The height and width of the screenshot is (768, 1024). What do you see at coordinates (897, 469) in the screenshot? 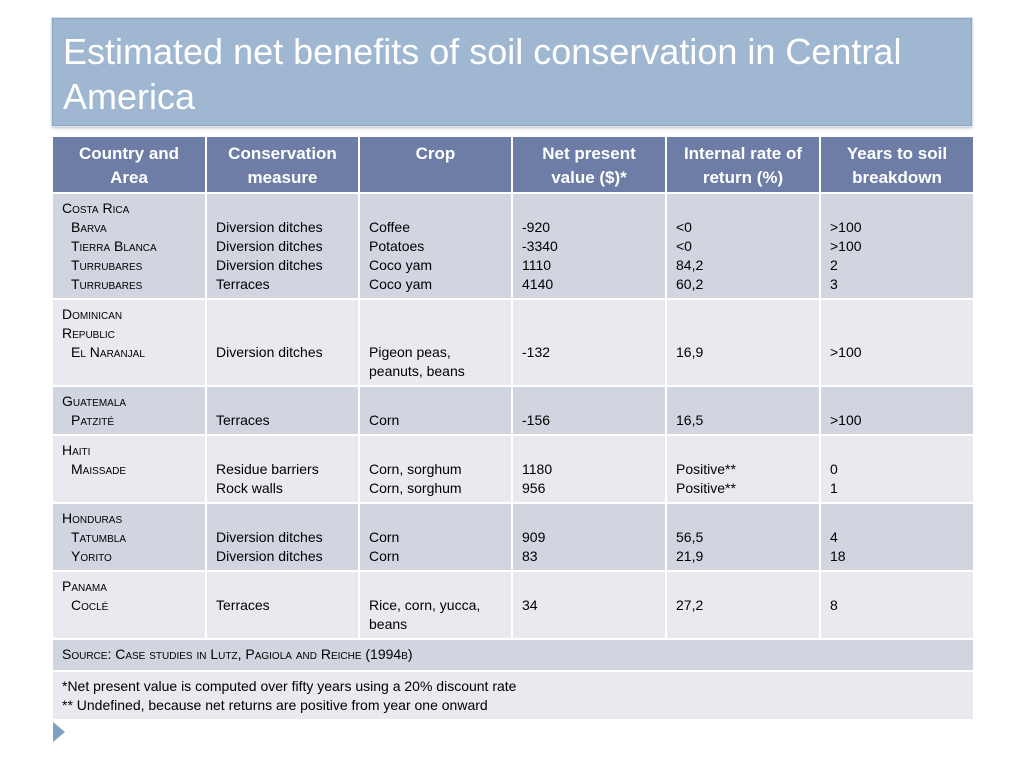
I see `years-cell: 0 1` at bounding box center [897, 469].